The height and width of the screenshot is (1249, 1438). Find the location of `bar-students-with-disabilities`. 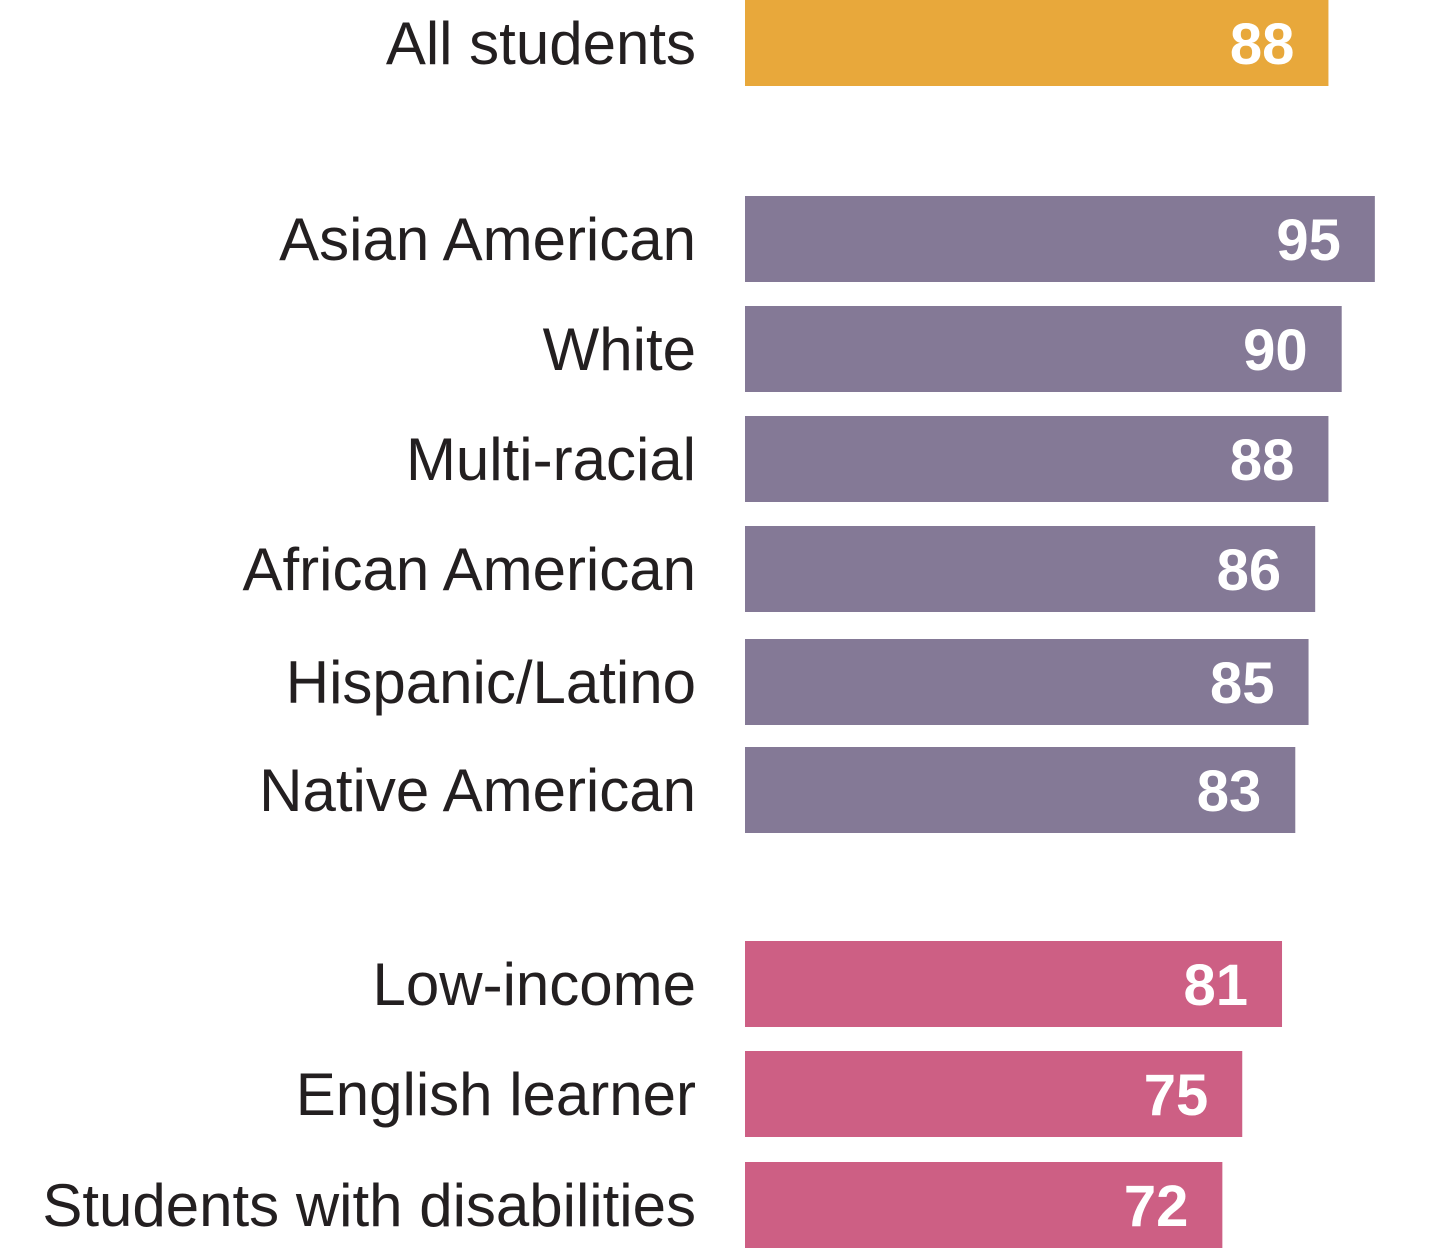

bar-students-with-disabilities is located at coordinates (984, 1205).